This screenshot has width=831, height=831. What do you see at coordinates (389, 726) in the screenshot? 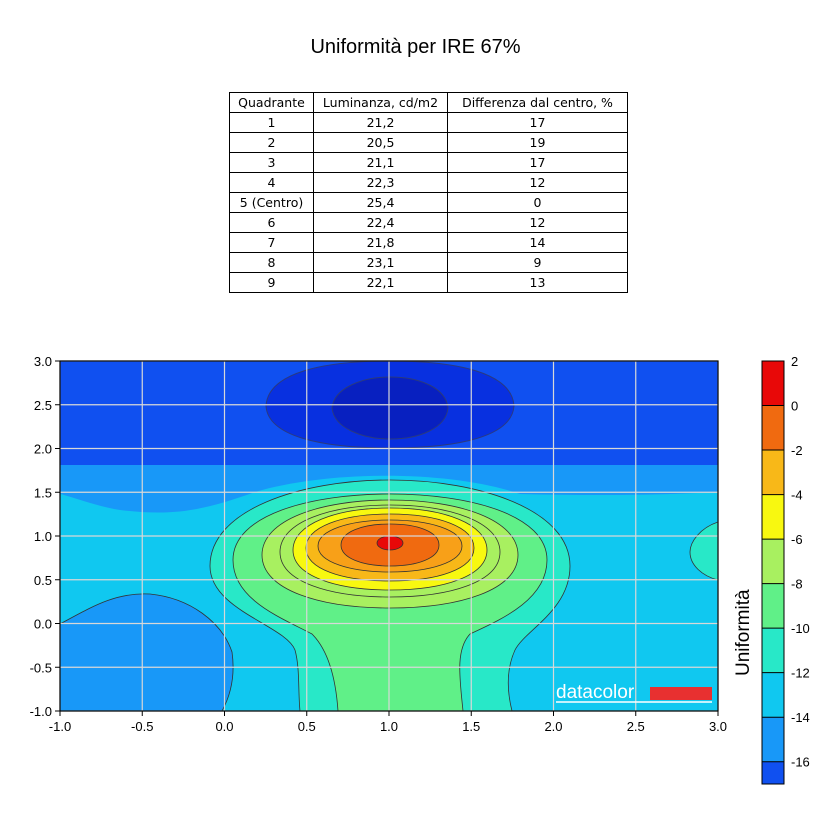
I see `x-tick-label: 1.0` at bounding box center [389, 726].